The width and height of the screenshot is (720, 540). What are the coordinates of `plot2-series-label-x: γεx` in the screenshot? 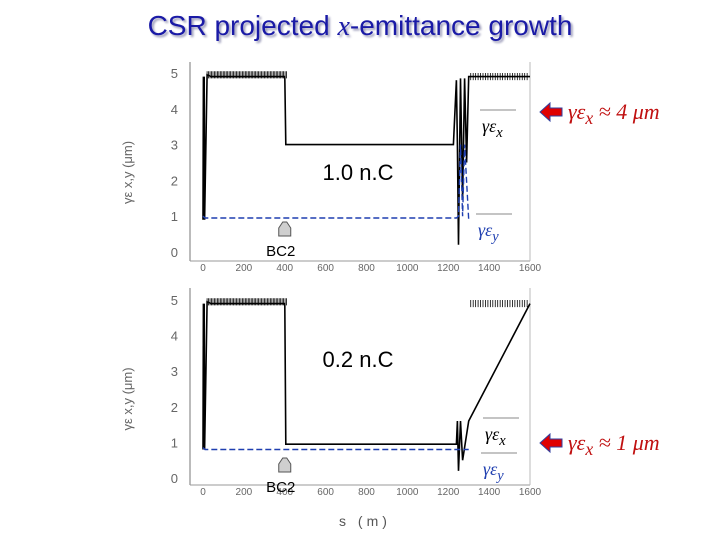 It's located at (495, 436).